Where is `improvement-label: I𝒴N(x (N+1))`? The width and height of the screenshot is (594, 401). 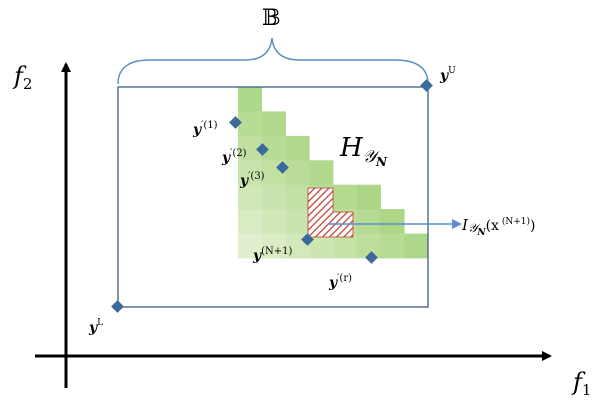 improvement-label: I𝒴N(x (N+1)) is located at coordinates (498, 227).